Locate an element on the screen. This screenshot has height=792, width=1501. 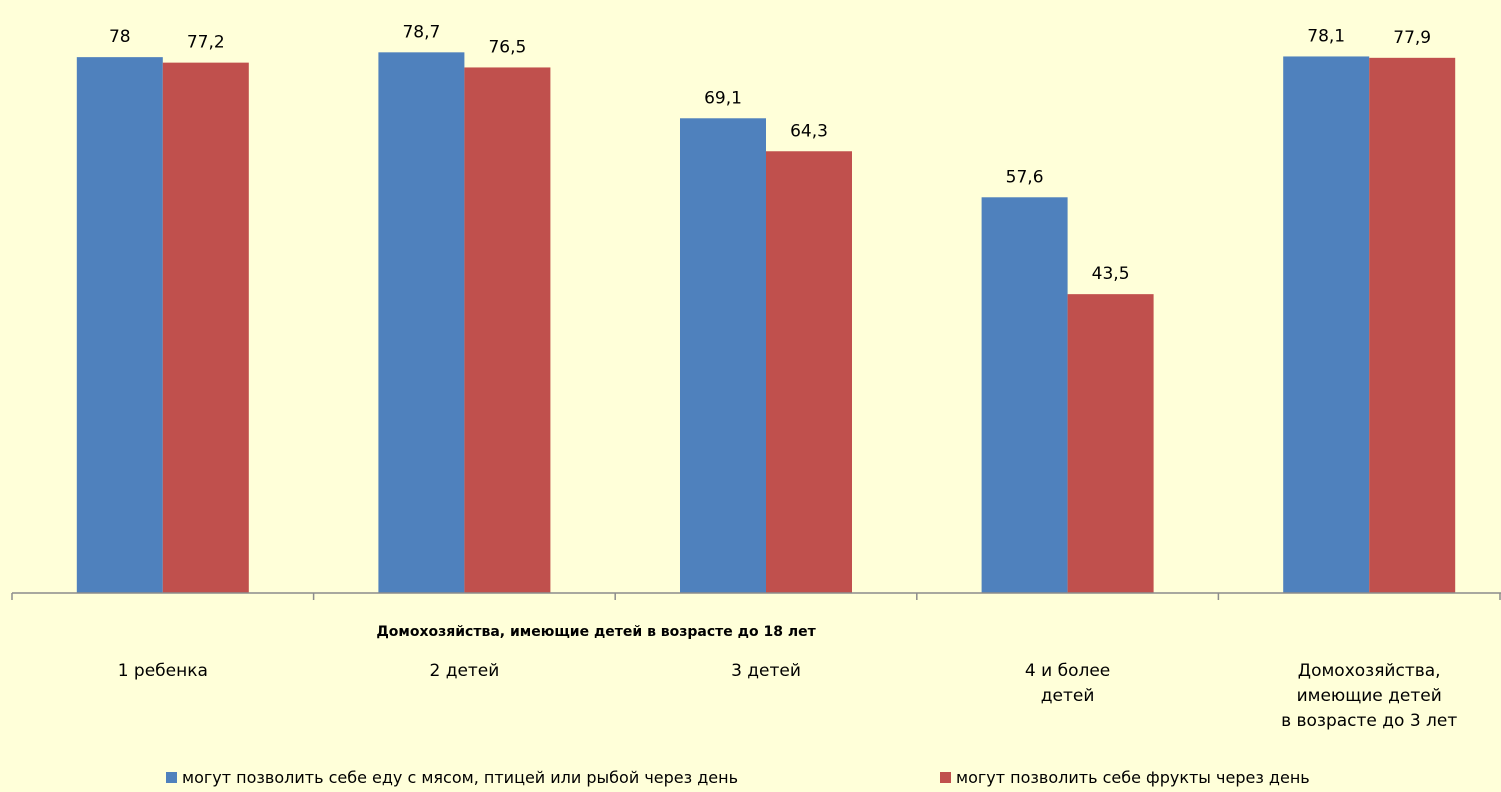
category-label-line: имеющие детей is located at coordinates (1369, 696).